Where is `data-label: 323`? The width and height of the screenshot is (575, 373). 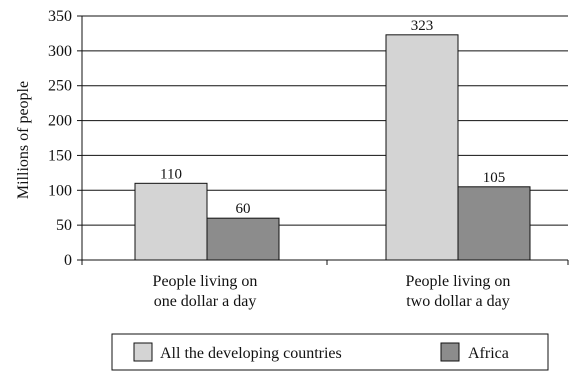
data-label: 323 is located at coordinates (422, 26).